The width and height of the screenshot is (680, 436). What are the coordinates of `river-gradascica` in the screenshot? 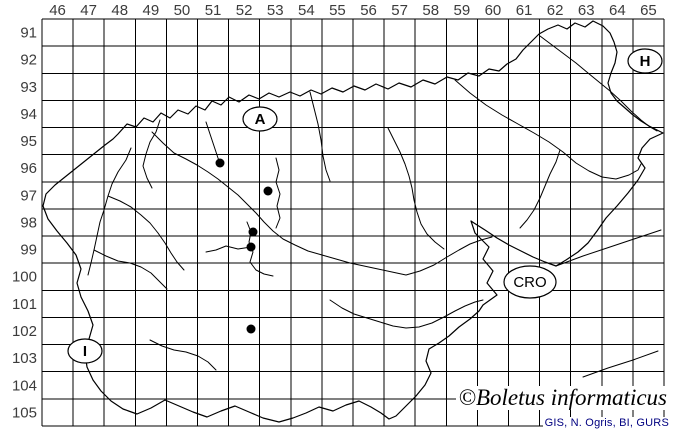 It's located at (228, 249).